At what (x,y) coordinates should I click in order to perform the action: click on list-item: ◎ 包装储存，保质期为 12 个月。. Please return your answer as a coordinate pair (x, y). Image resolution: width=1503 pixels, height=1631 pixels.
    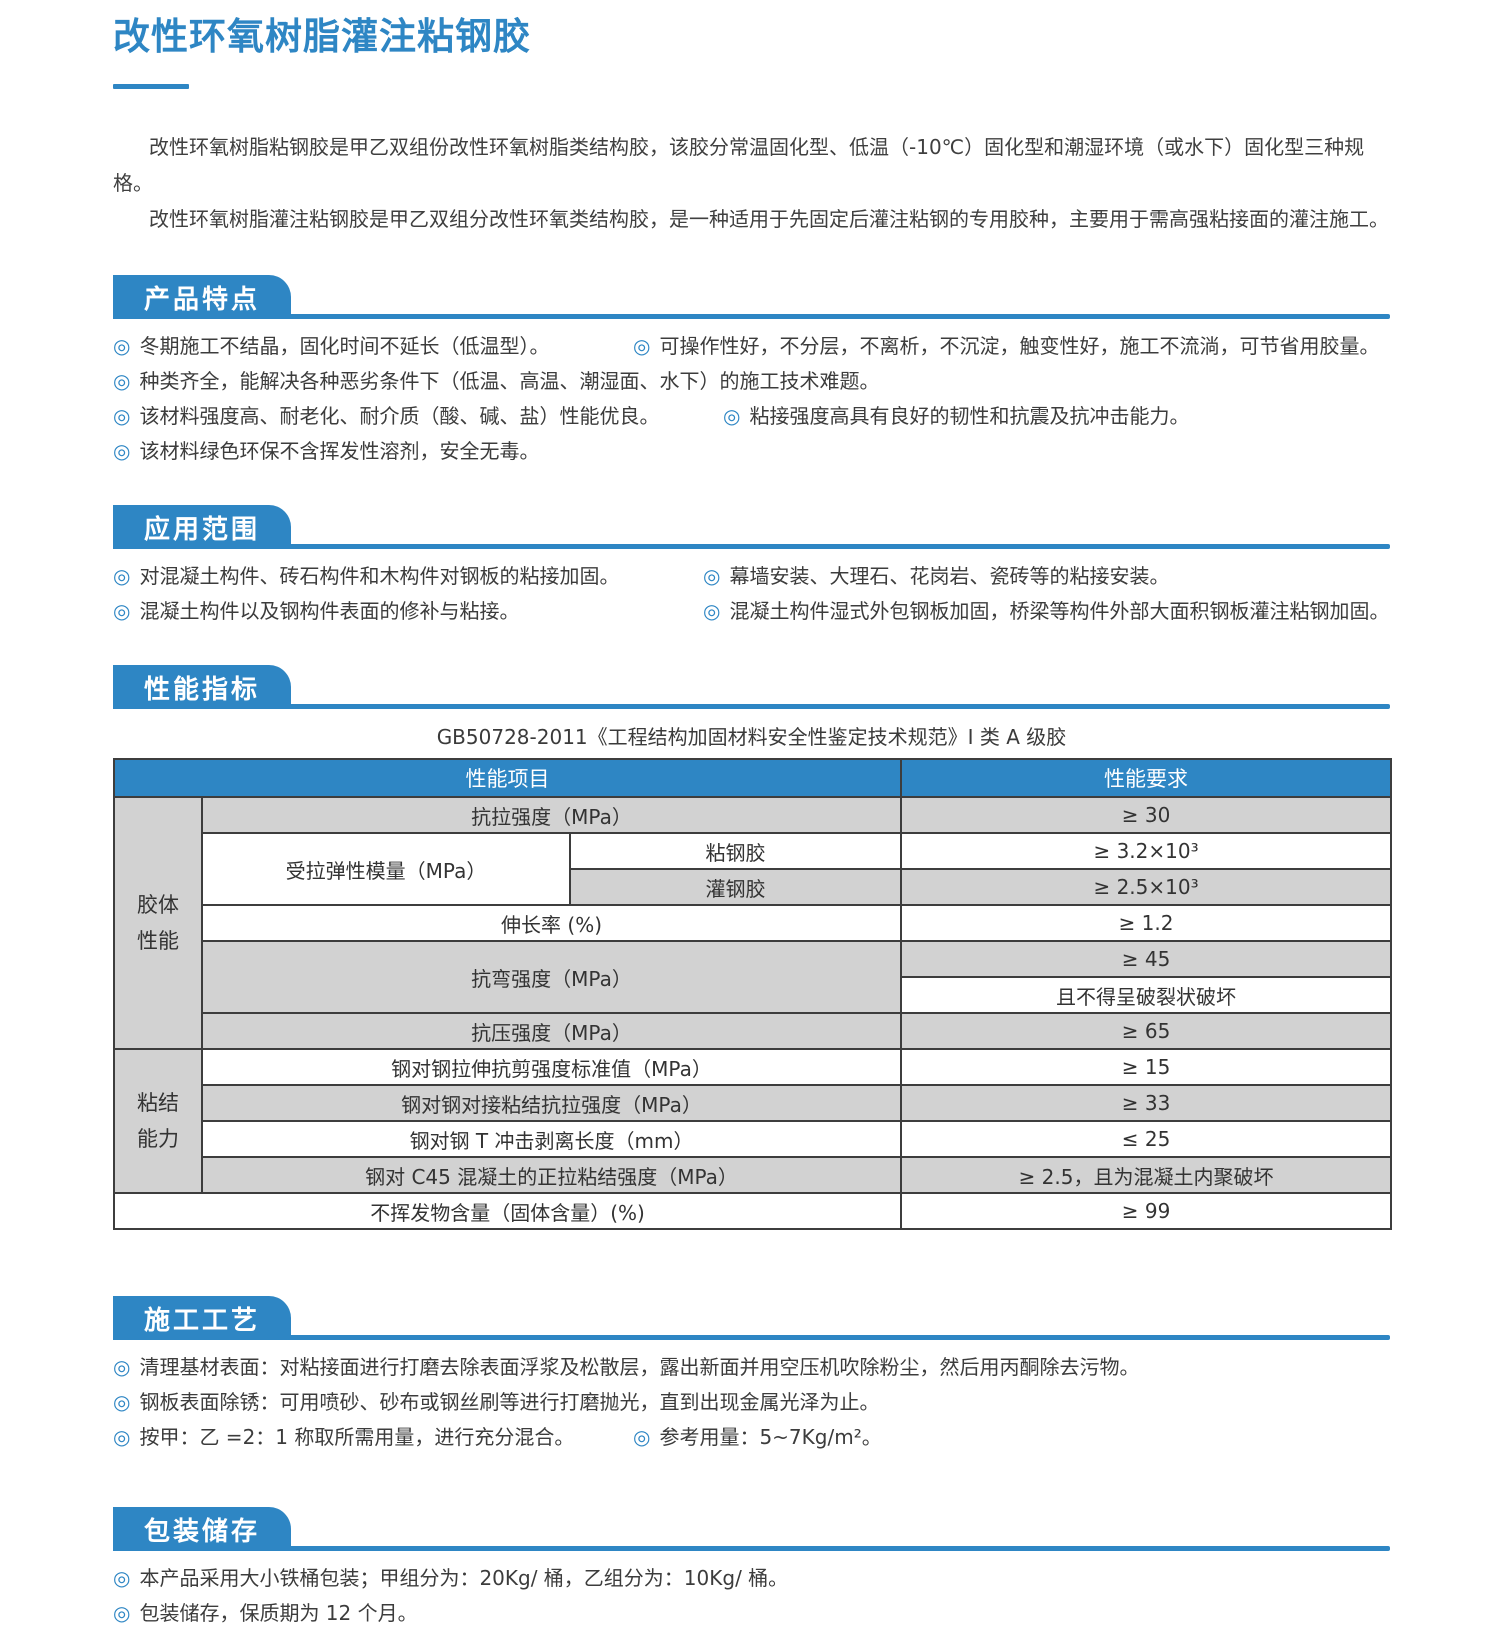
    Looking at the image, I should click on (265, 1613).